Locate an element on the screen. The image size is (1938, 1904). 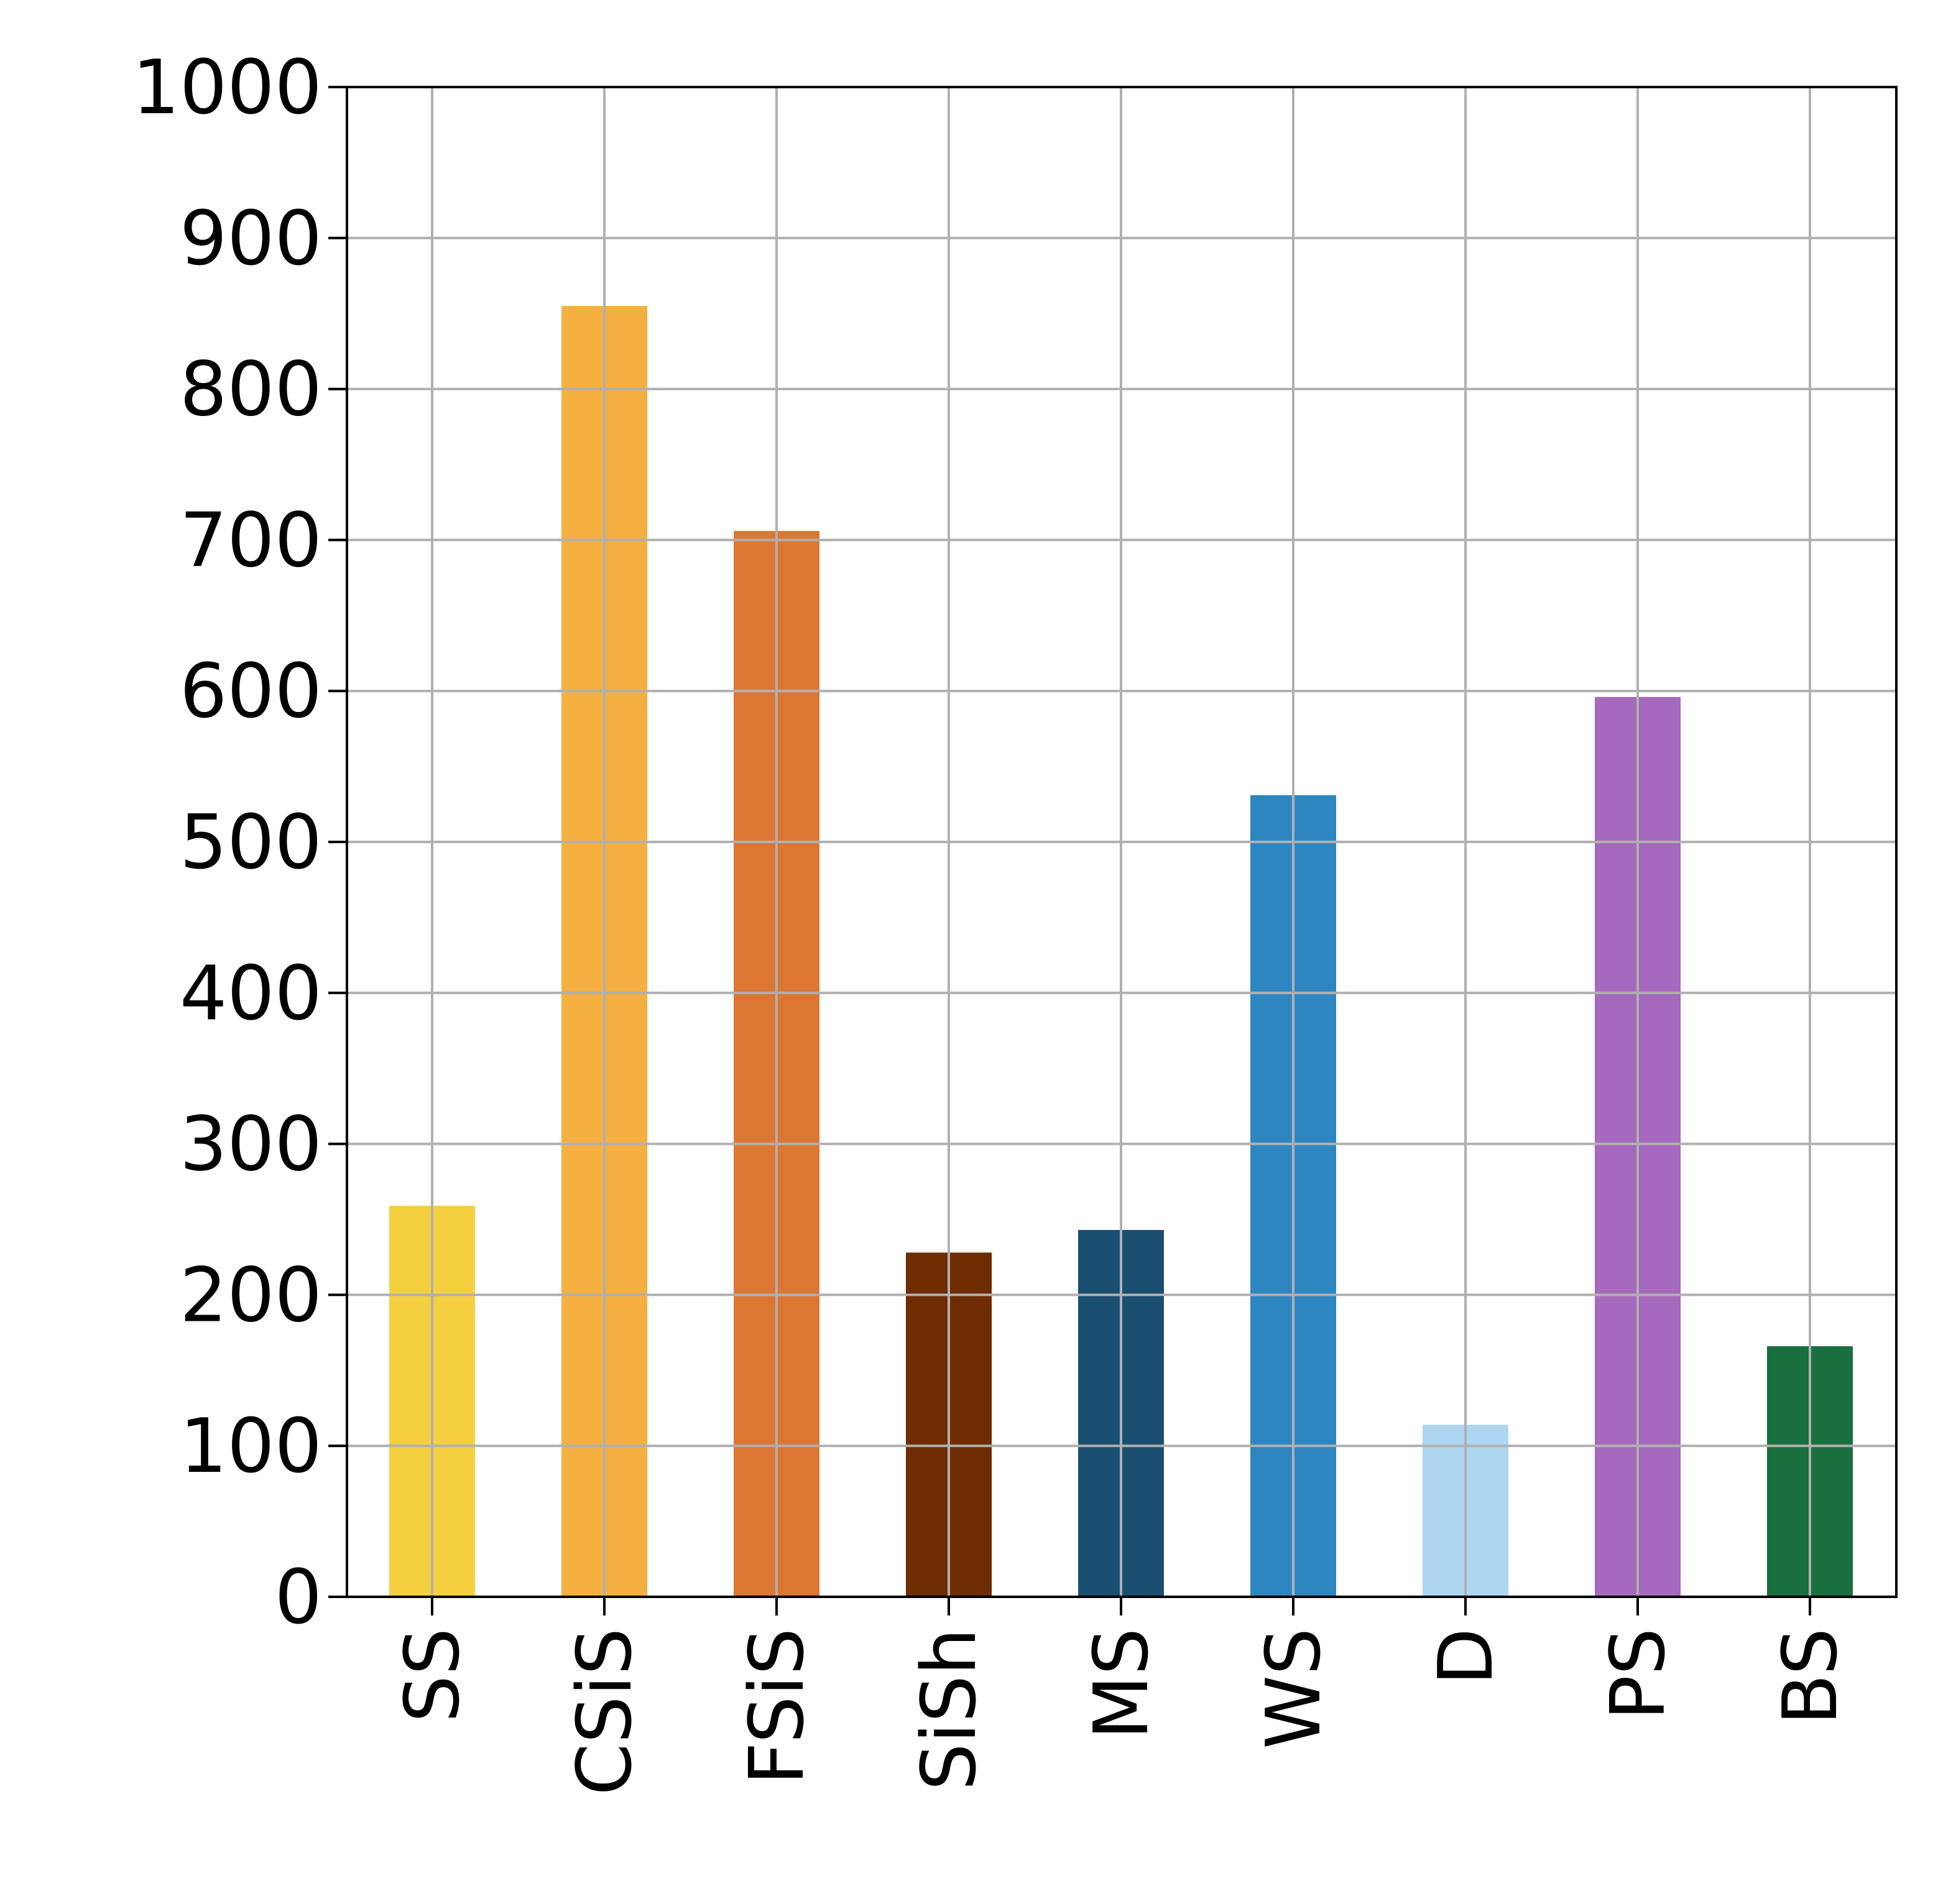
x-tick-label-csis: CSiS is located at coordinates (605, 1711).